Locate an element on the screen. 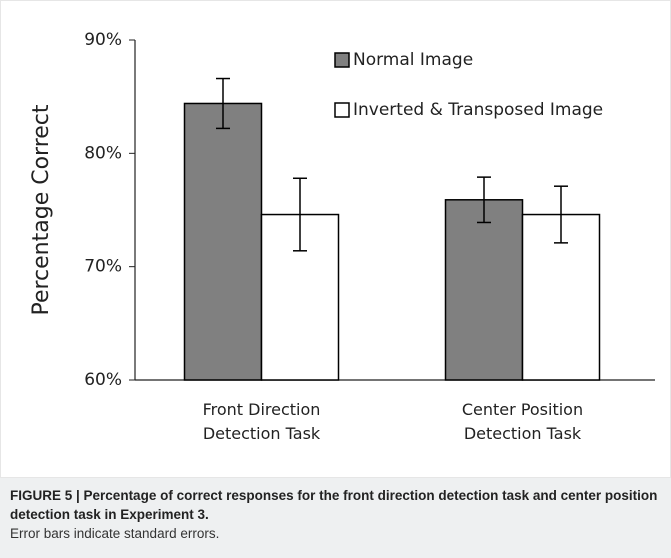 This screenshot has width=671, height=558. legend-label: Normal Image is located at coordinates (413, 60).